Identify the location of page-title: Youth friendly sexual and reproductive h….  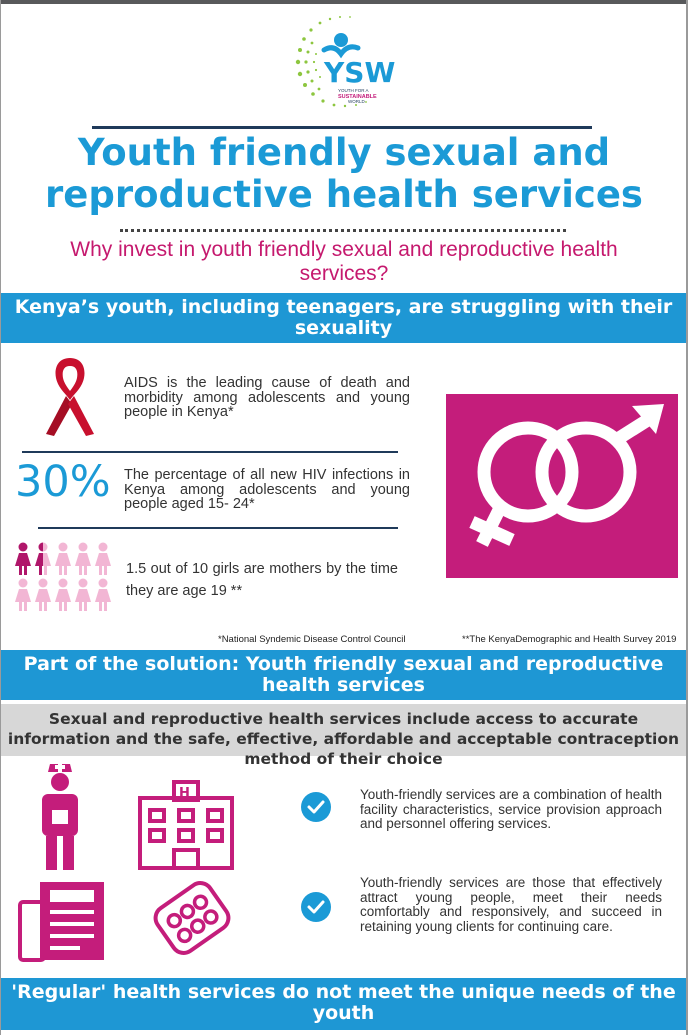
(344, 173).